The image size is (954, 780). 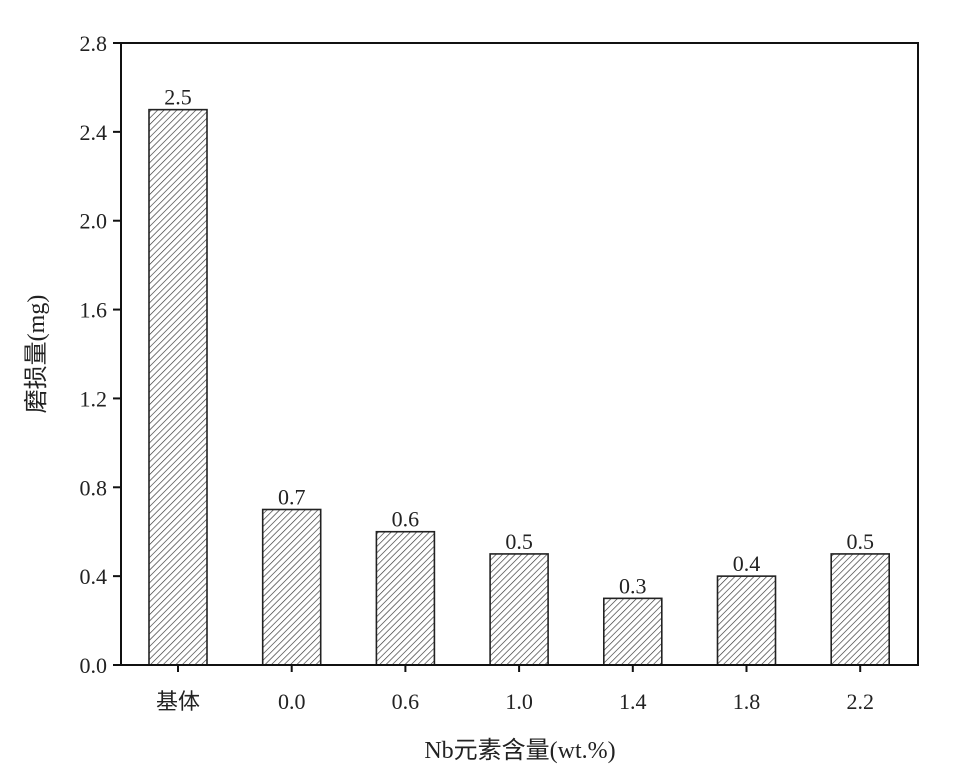 What do you see at coordinates (633, 701) in the screenshot?
I see `x-tick-label: 1.4` at bounding box center [633, 701].